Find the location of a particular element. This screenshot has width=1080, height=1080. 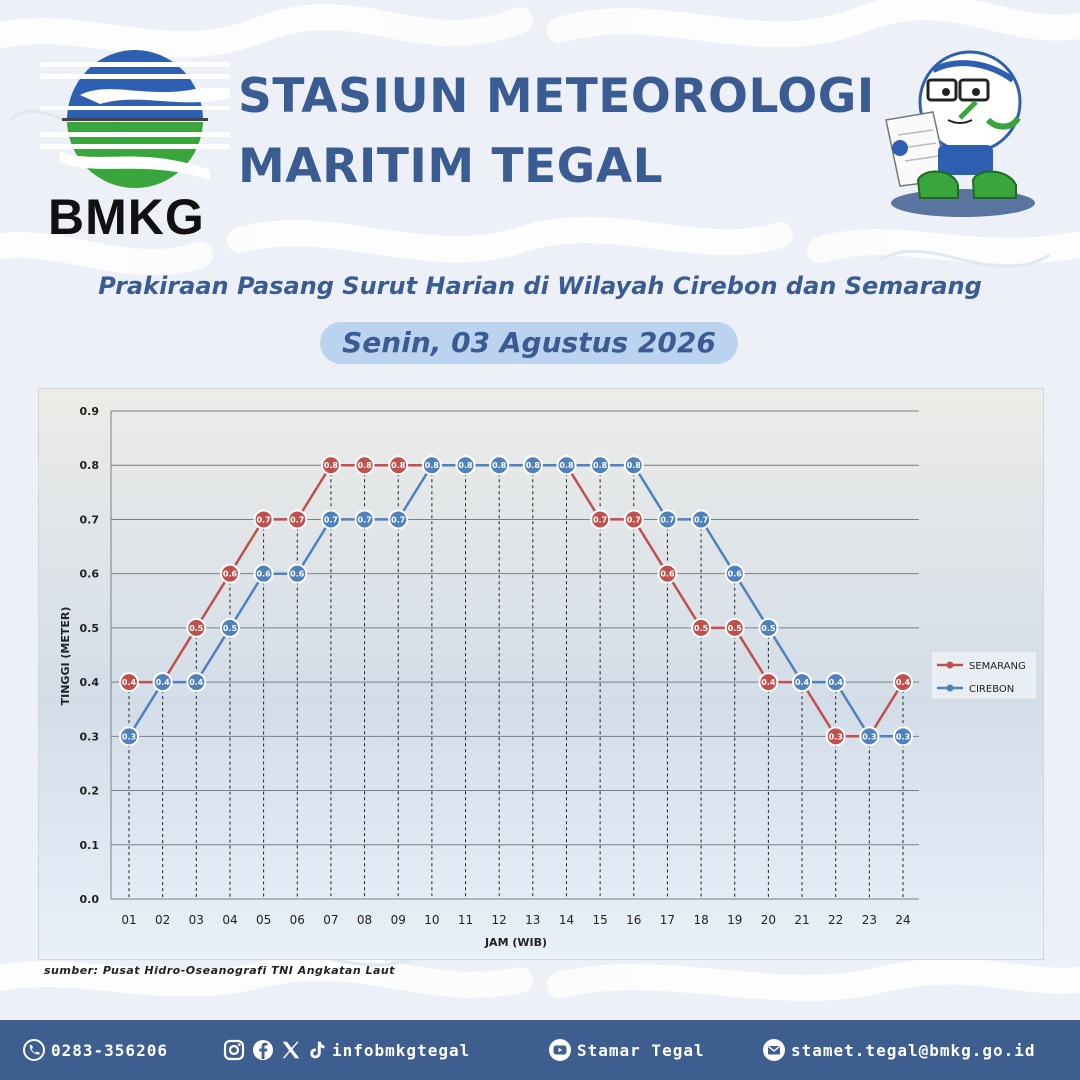

y-tick-label: 0.6 is located at coordinates (90, 574).